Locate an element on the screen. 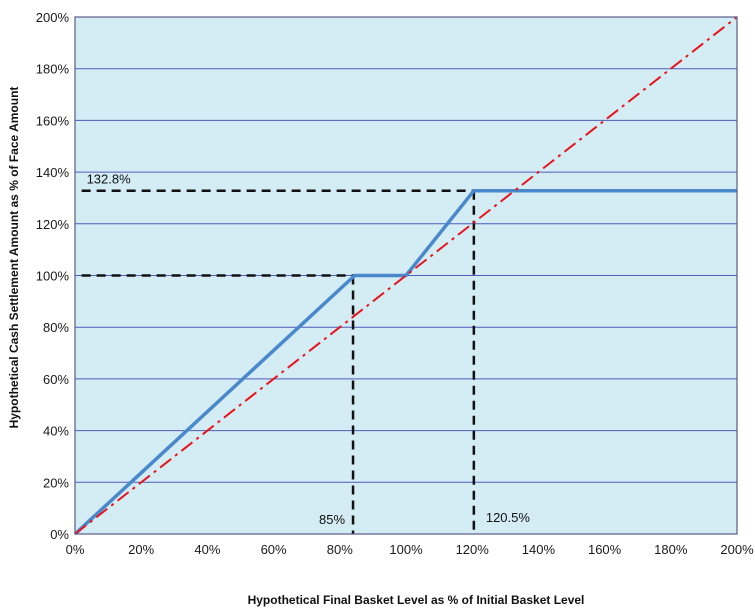  y-tick-labels: 0% 20% 40% 60% 80% 100% 120% 140% 160% 180% 200% is located at coordinates (53, 276).